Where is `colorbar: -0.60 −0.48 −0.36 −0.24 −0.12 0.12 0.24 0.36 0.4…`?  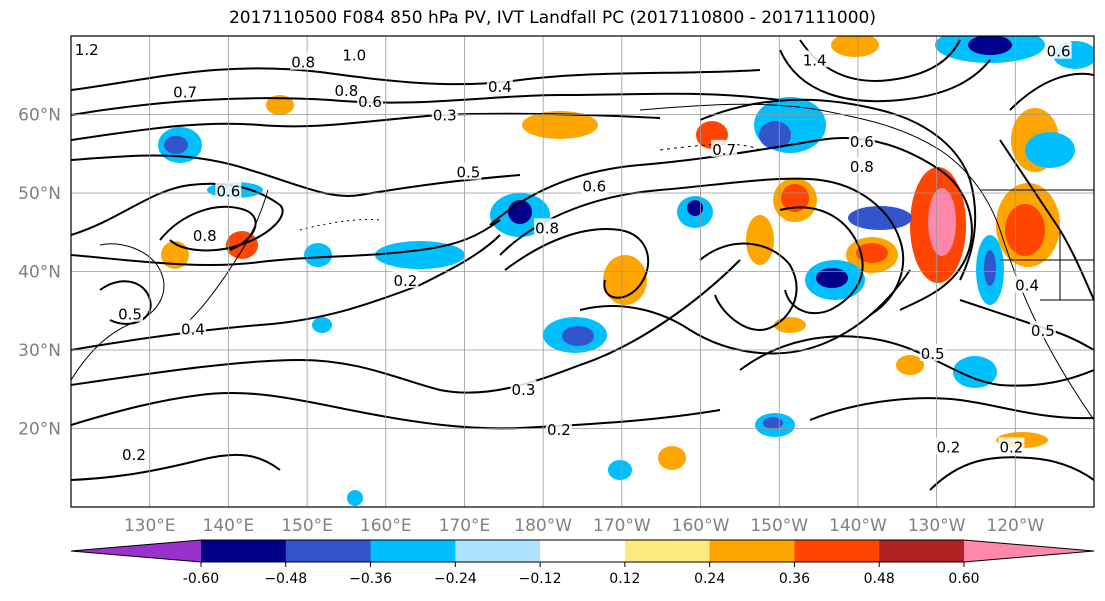 colorbar: -0.60 −0.48 −0.36 −0.24 −0.12 0.12 0.24 0.36 0.4… is located at coordinates (582, 563).